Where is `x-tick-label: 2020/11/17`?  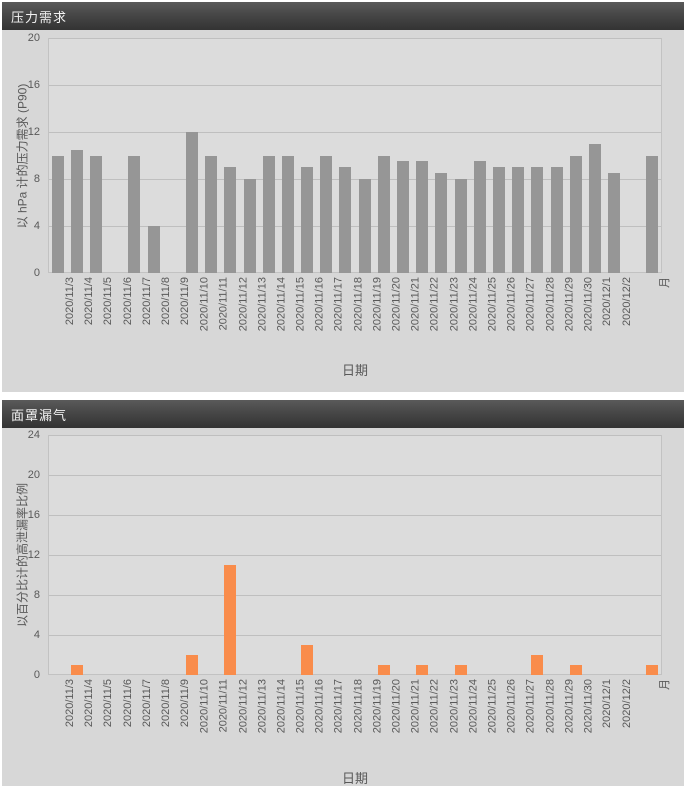 x-tick-label: 2020/11/17 is located at coordinates (338, 304).